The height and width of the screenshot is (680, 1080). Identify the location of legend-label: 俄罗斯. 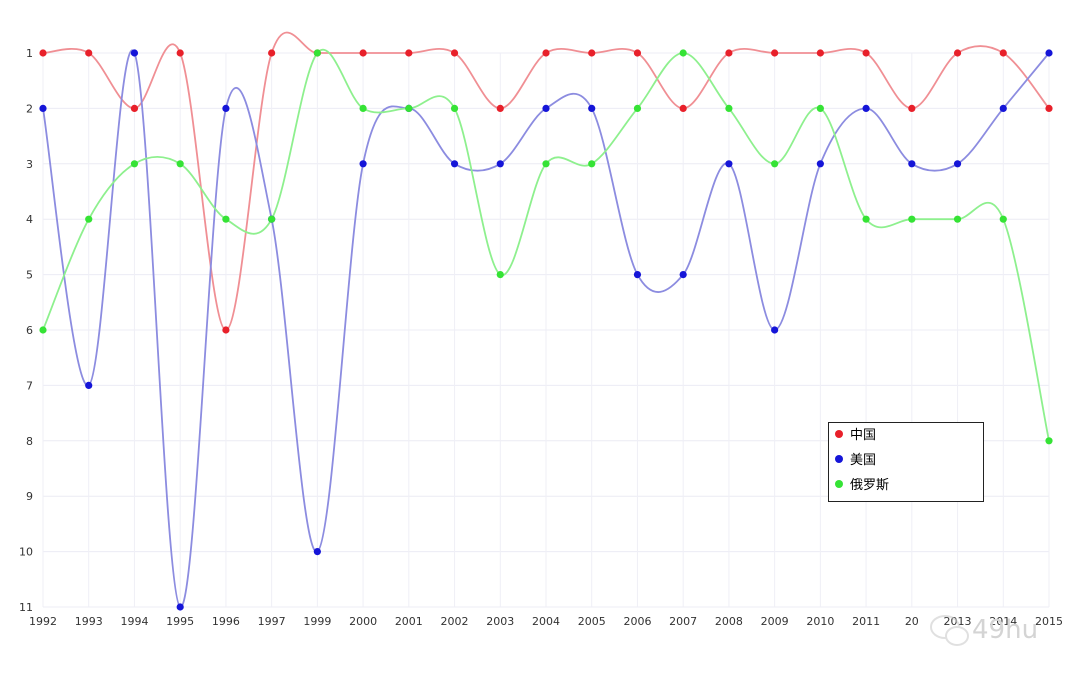
(869, 485).